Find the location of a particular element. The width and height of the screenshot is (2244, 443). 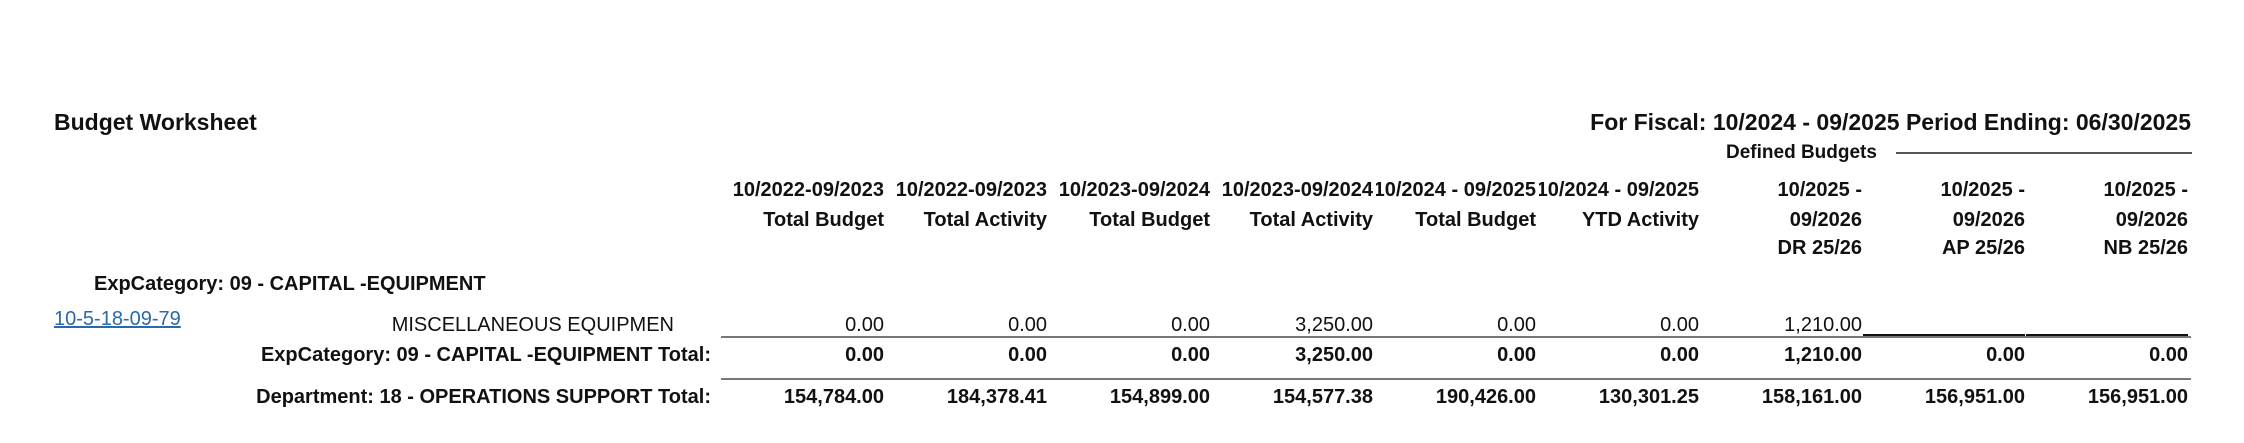

column-header: YTD Activity is located at coordinates (1640, 220).